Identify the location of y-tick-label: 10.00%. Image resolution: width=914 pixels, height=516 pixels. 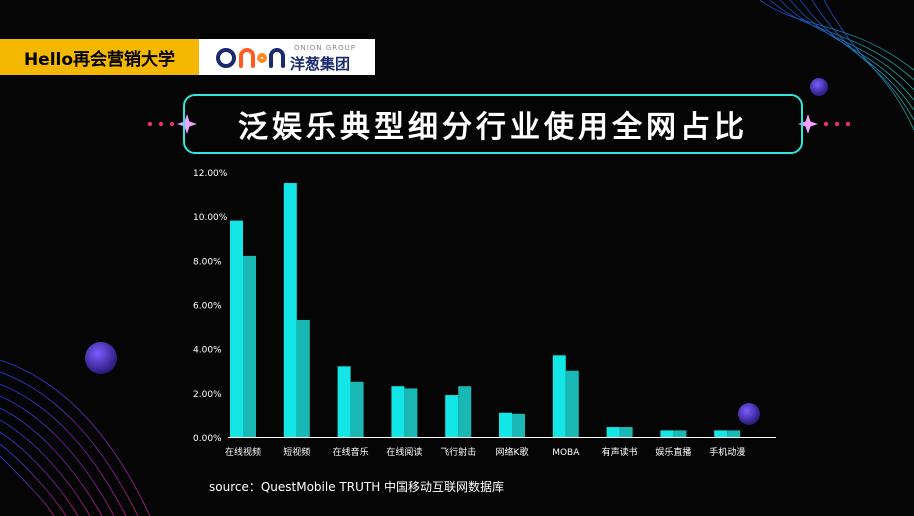
(210, 218).